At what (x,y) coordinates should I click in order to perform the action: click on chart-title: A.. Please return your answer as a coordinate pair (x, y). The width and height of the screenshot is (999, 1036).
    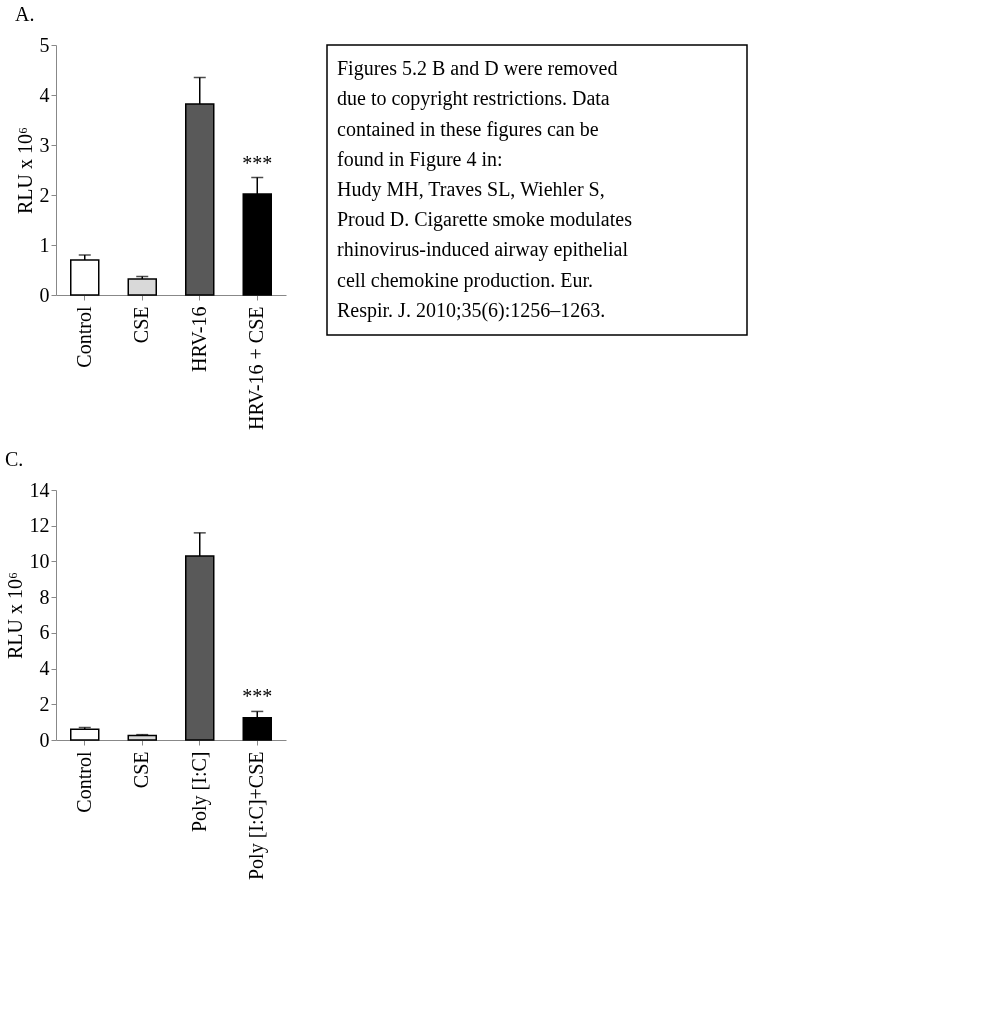
    Looking at the image, I should click on (25, 14).